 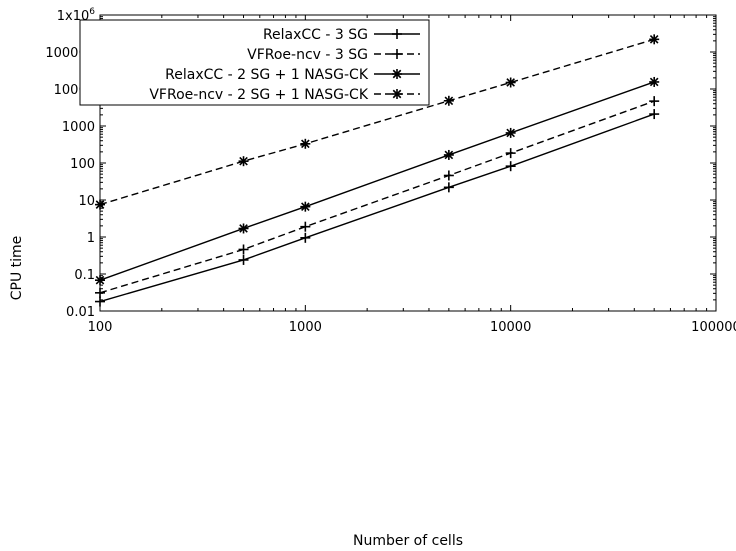 I want to click on legend-label: RelaxCC - 2 SG + 1 NASG-CK, so click(x=267, y=75).